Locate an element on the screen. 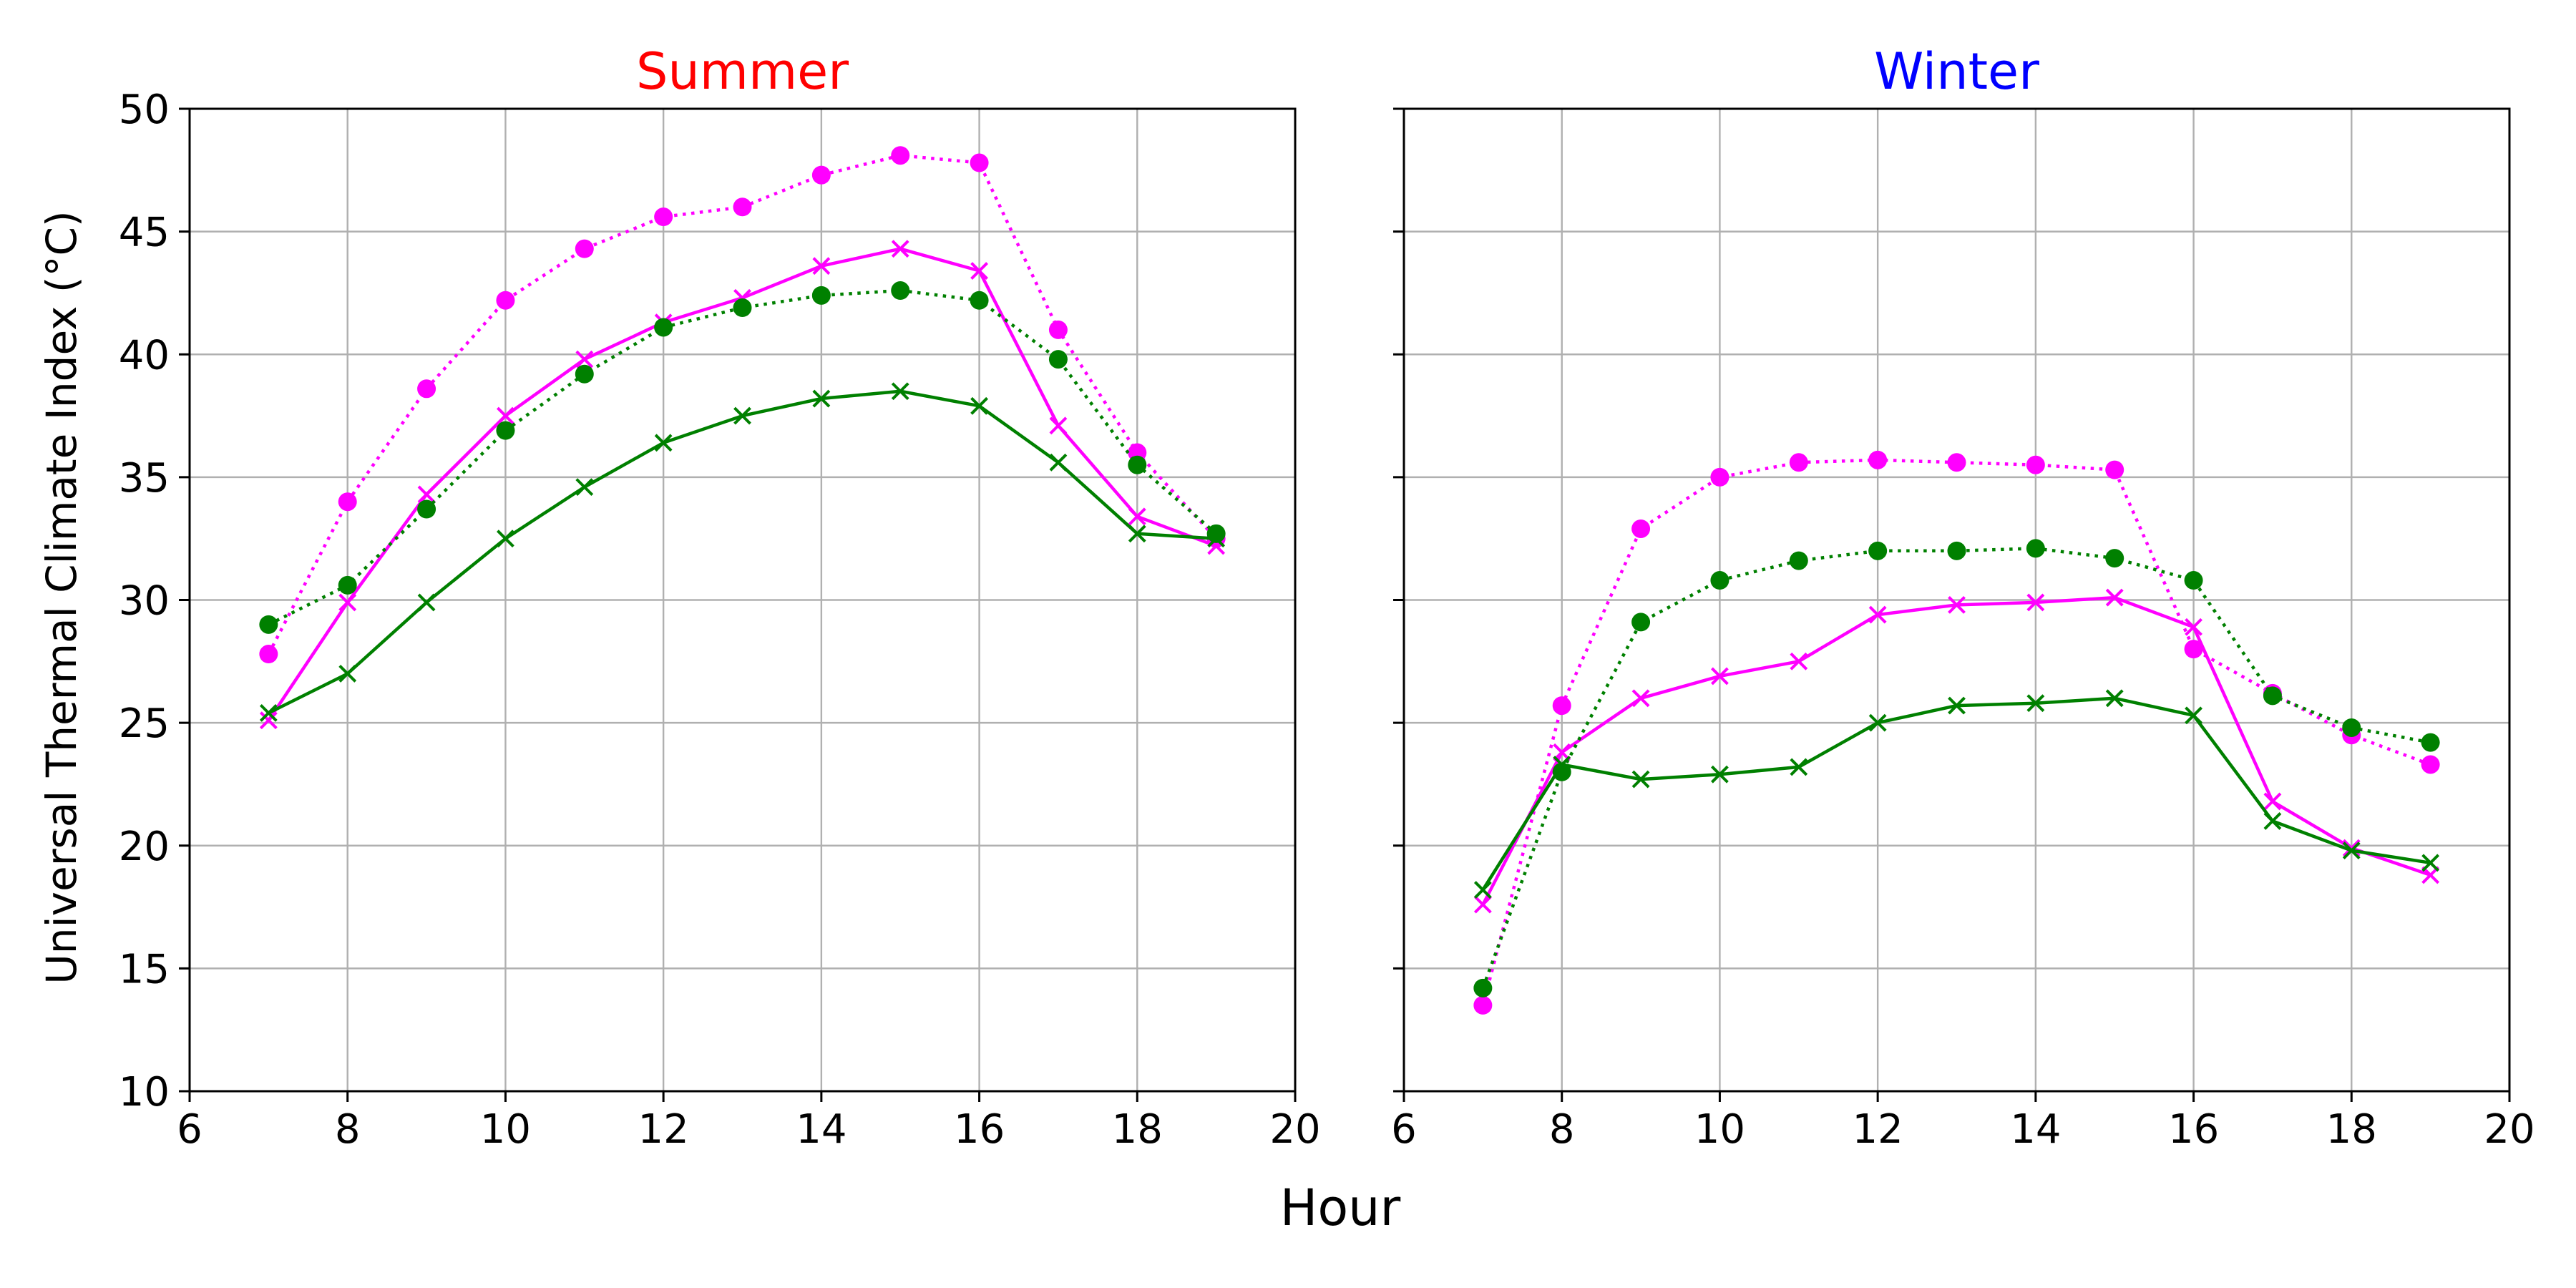 This screenshot has height=1288, width=2576. y-tick-label: 50 is located at coordinates (144, 110).